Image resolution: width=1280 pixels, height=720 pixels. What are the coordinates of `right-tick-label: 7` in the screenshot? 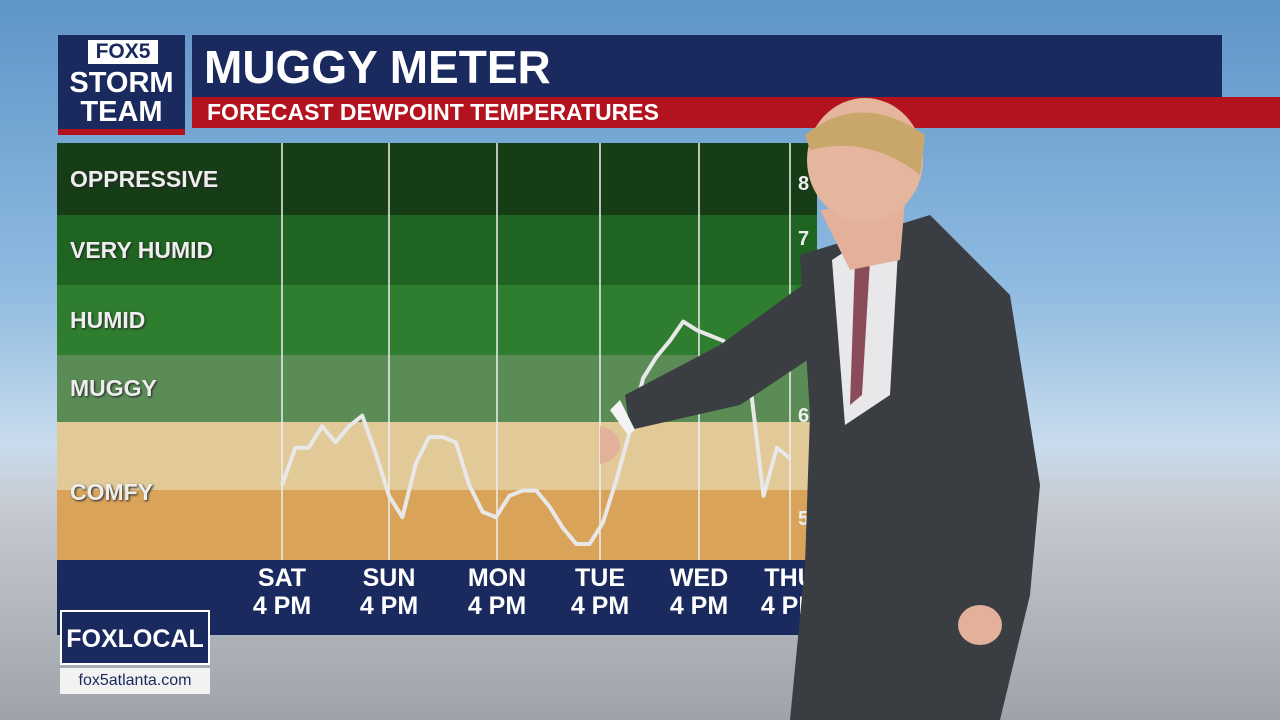 It's located at (804, 239).